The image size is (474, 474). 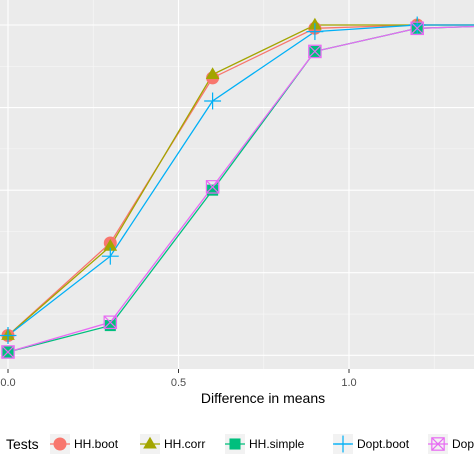 What do you see at coordinates (451, 444) in the screenshot?
I see `legend-item-Dopt.simple: Dopt.simple` at bounding box center [451, 444].